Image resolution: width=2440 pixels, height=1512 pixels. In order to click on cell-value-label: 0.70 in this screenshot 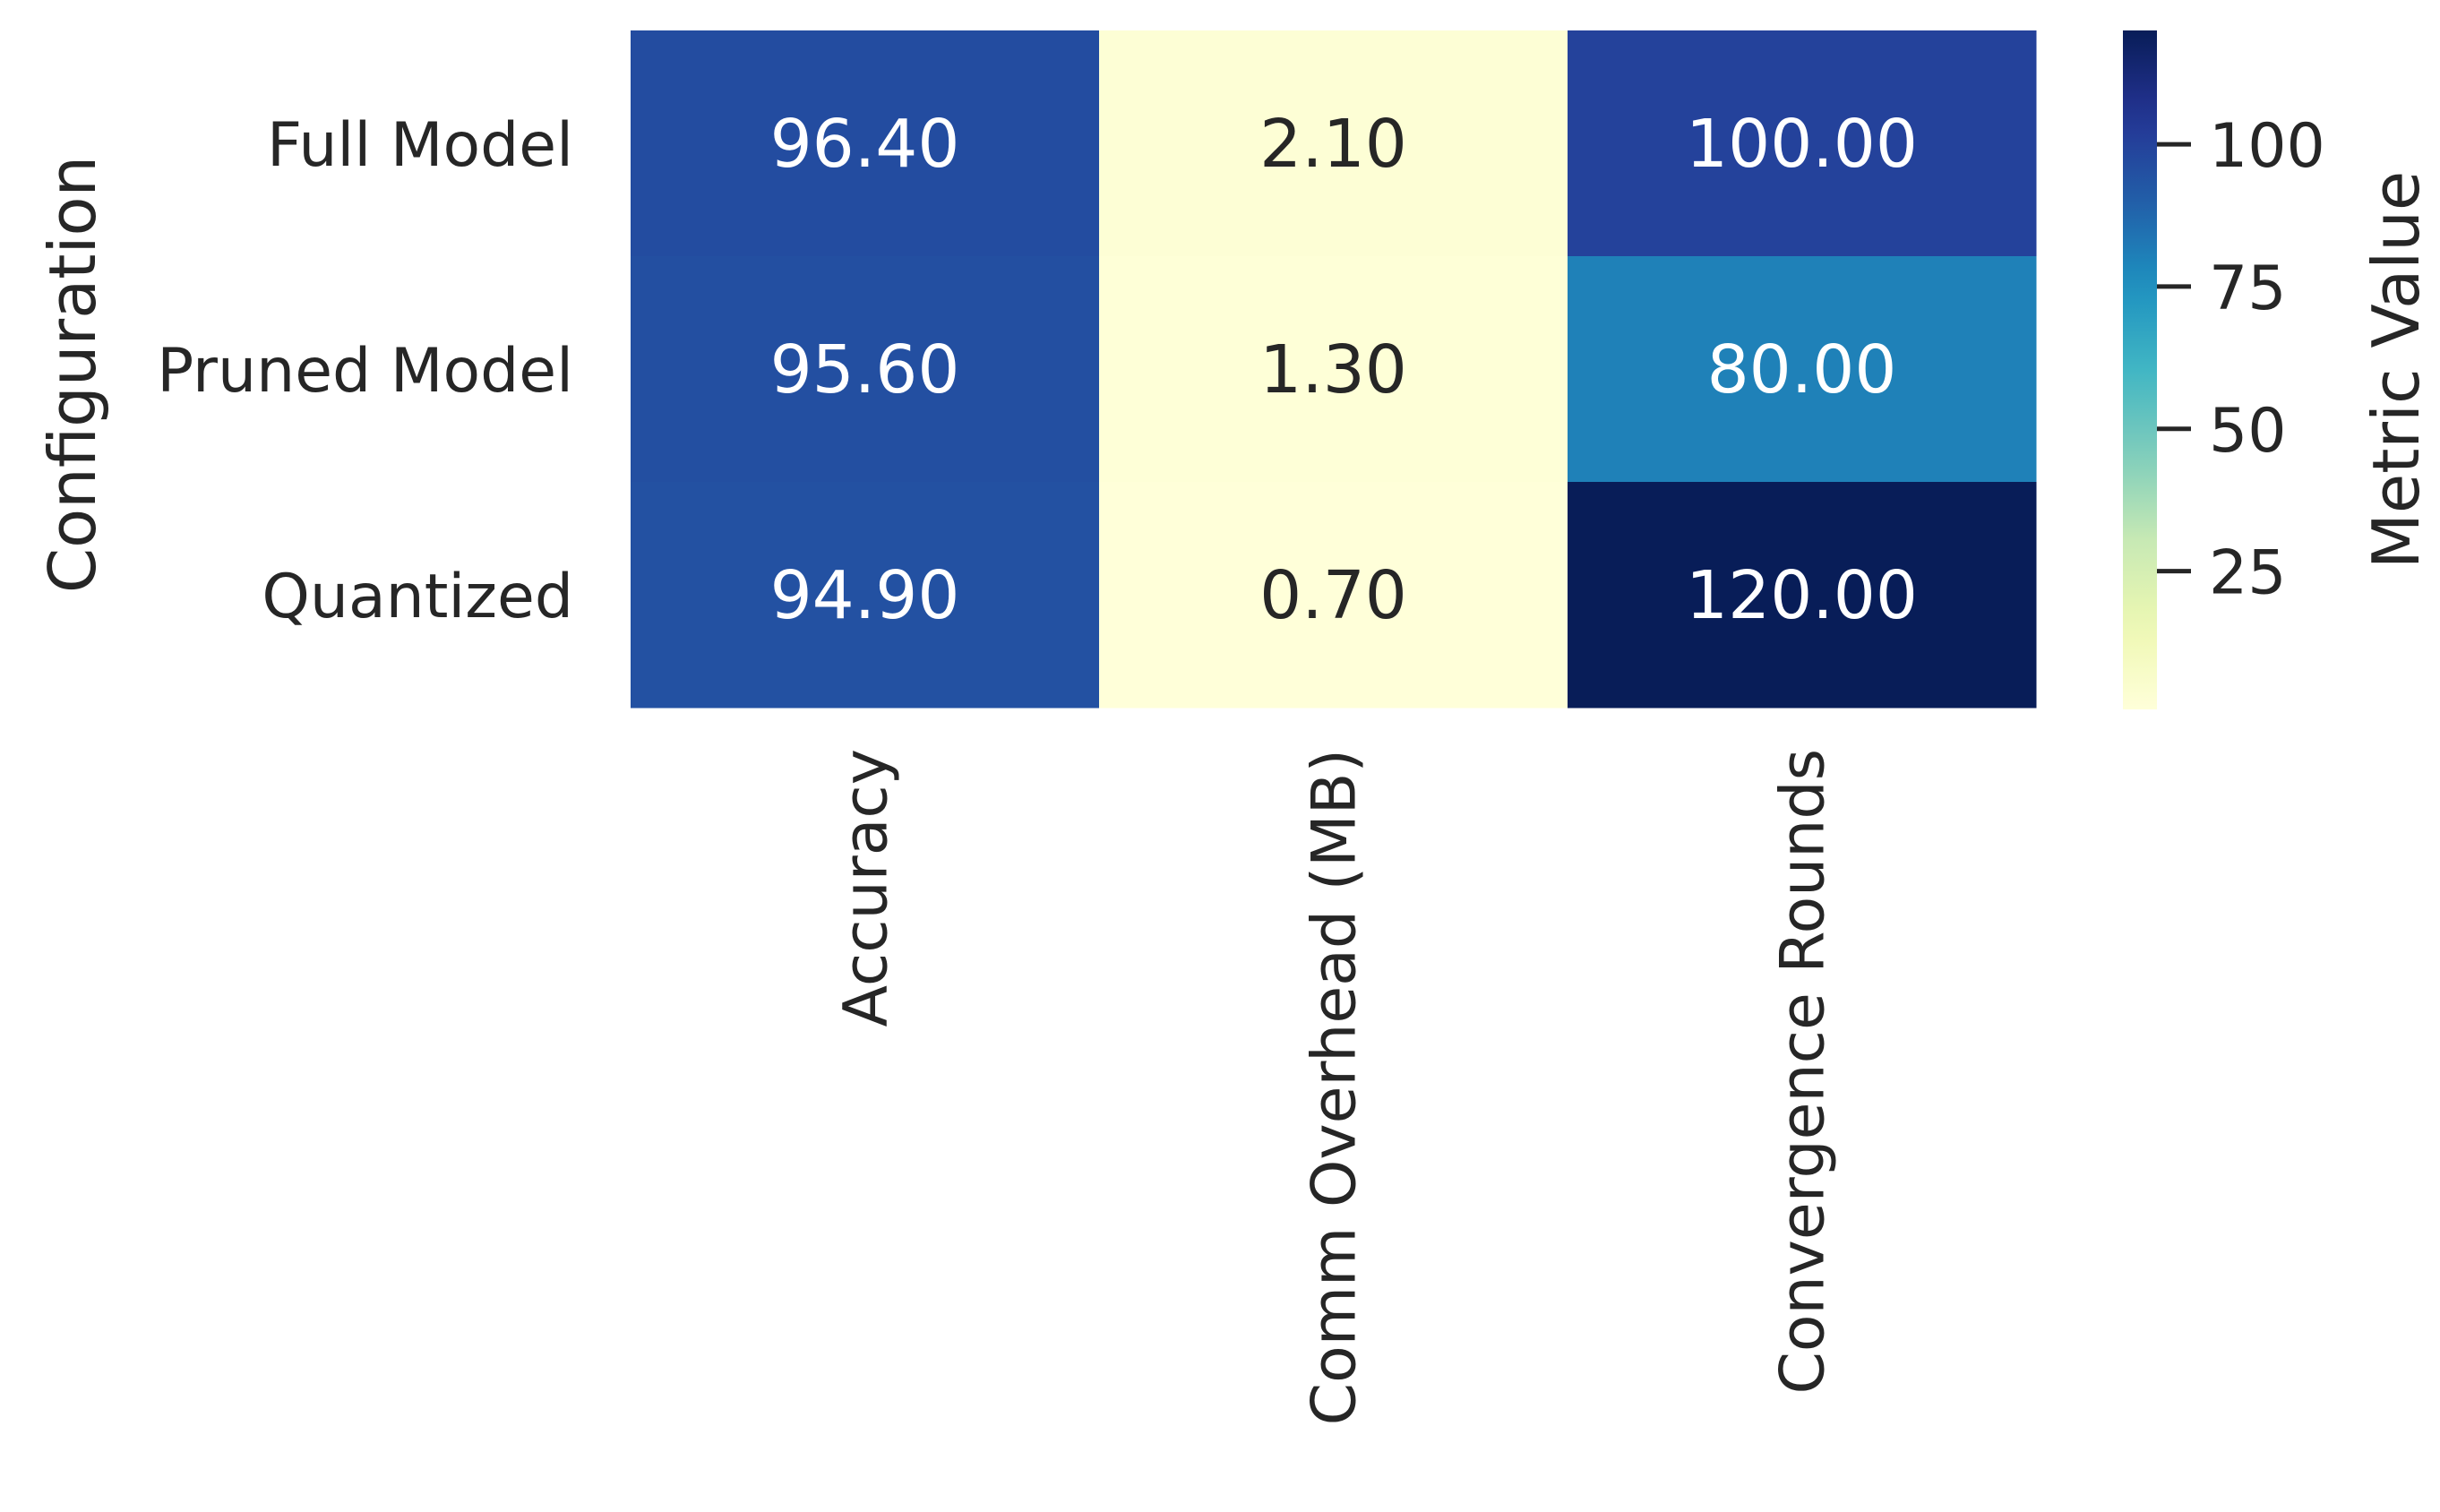, I will do `click(1333, 596)`.